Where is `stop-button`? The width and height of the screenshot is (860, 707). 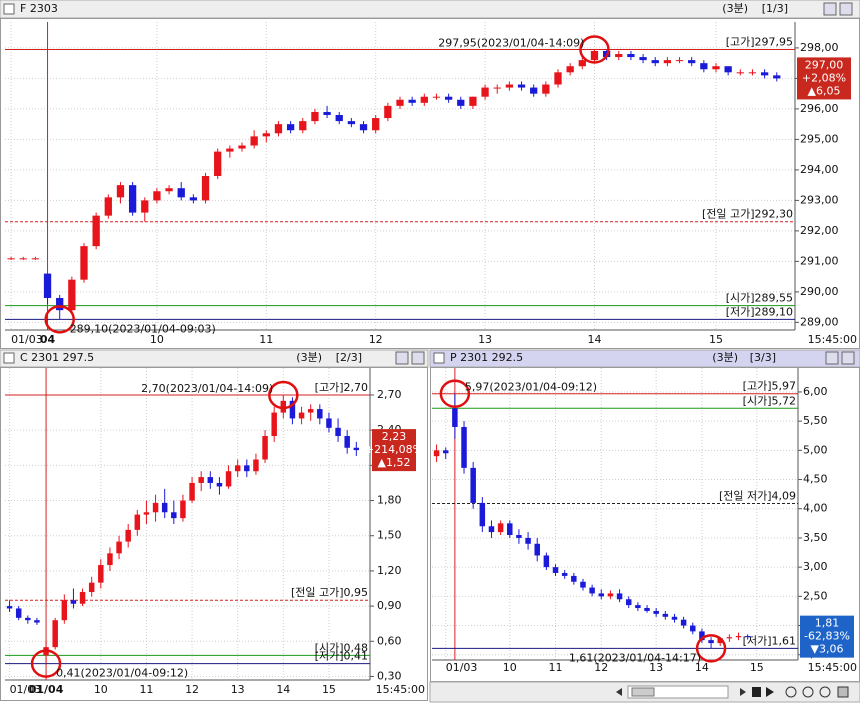 stop-button is located at coordinates (756, 692).